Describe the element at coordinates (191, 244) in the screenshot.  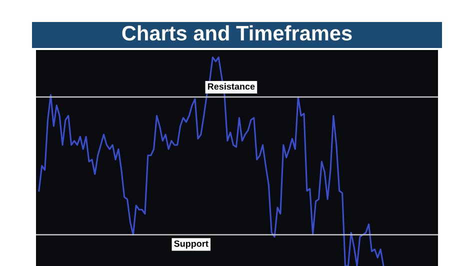
I see `ref-line-label: Support` at that location.